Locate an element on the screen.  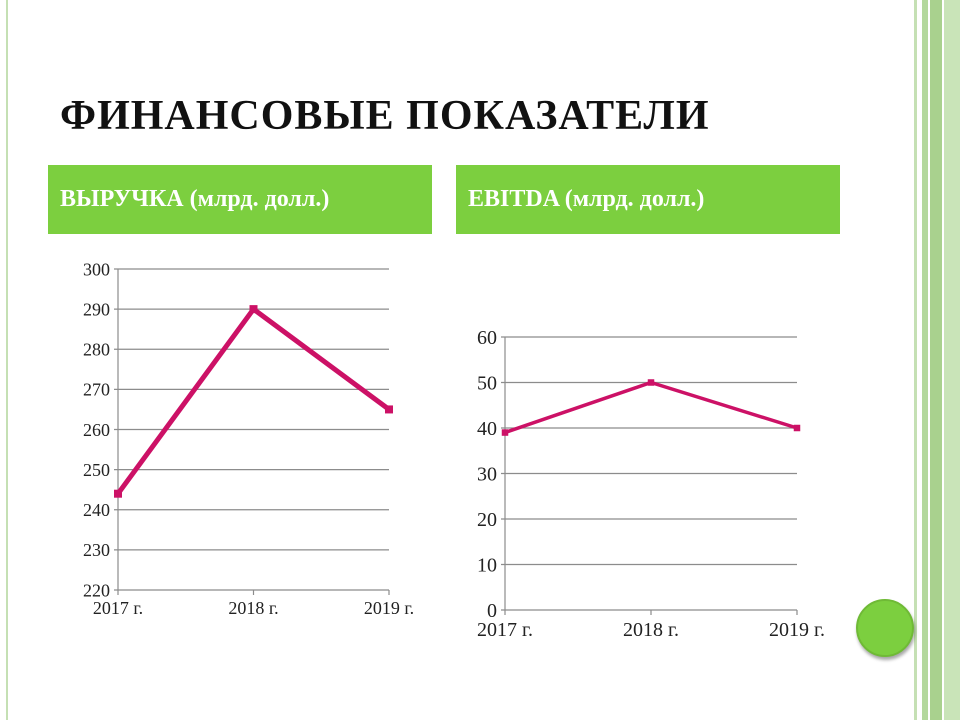
page-title: ФИНАНСОВЫЕ ПОКАЗАТЕЛИ is located at coordinates (385, 116).